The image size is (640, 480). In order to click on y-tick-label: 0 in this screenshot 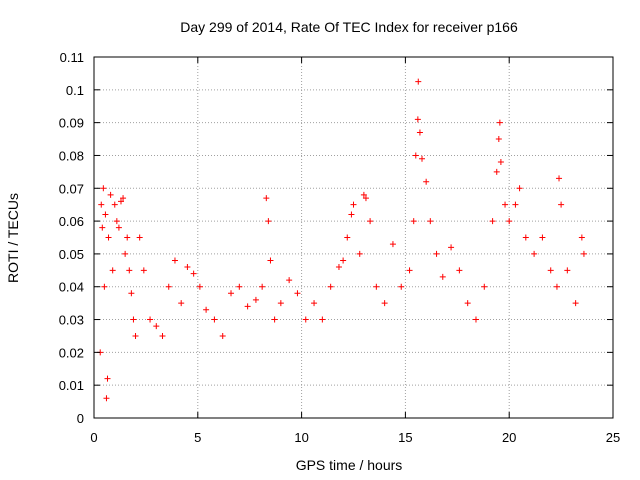, I will do `click(80, 418)`.